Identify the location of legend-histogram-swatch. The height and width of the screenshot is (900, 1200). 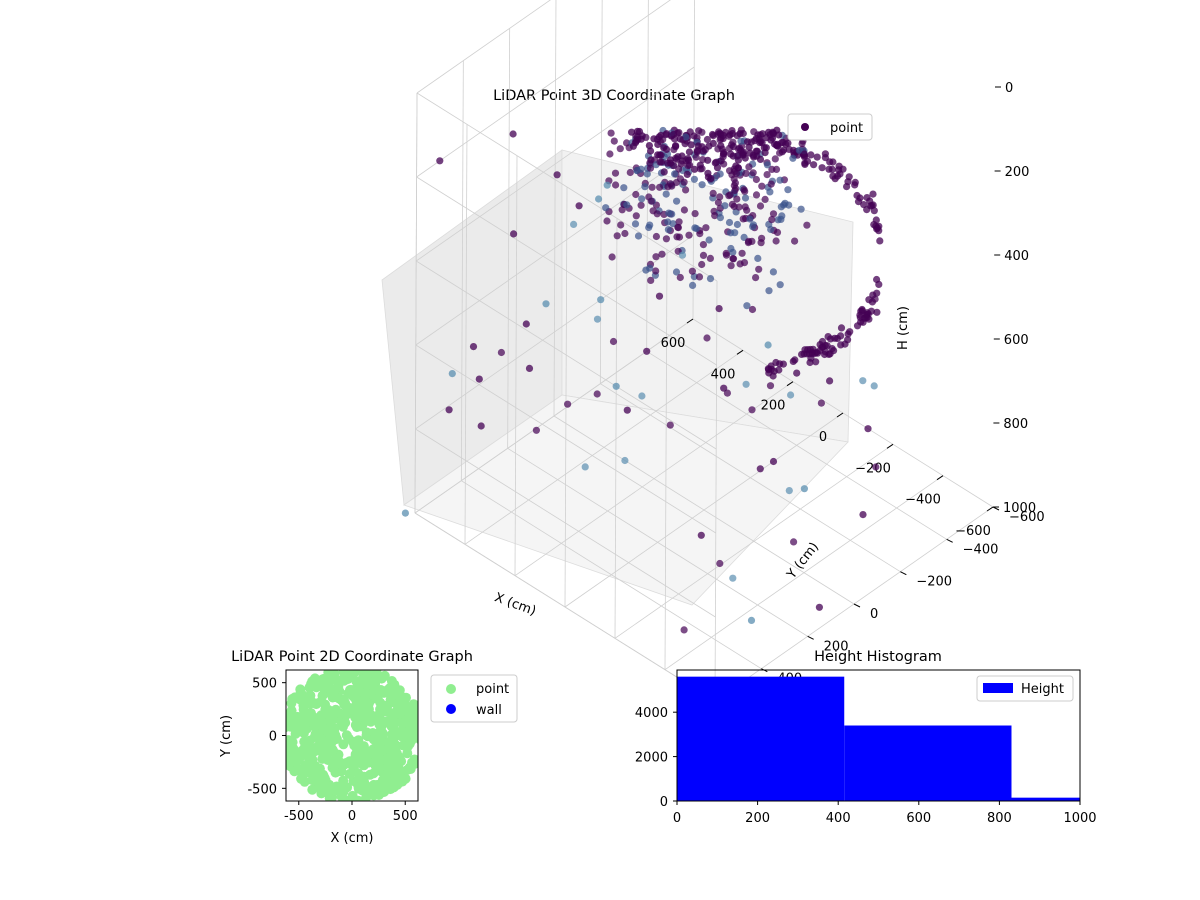
(998, 688).